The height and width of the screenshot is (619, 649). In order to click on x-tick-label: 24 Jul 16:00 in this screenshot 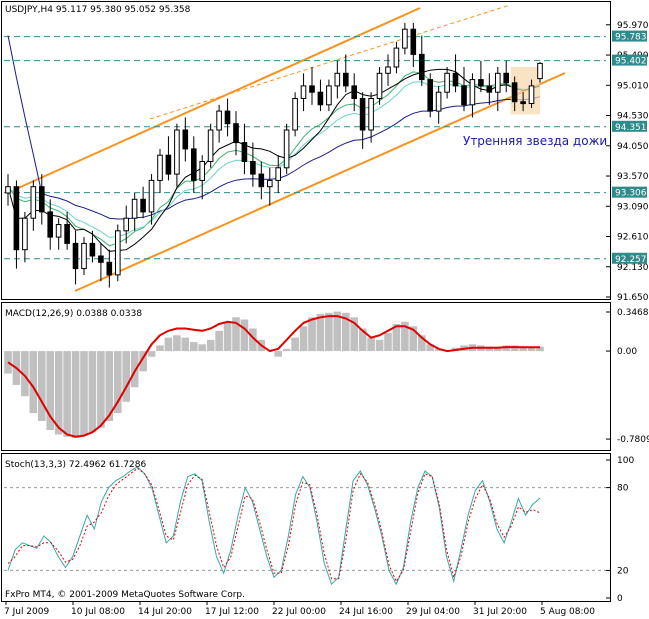, I will do `click(366, 612)`.